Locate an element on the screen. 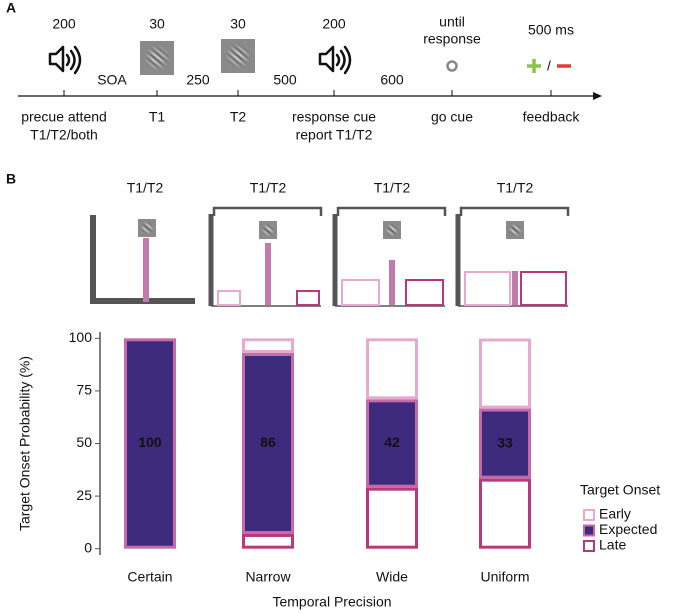  event-label: response cue is located at coordinates (334, 117).